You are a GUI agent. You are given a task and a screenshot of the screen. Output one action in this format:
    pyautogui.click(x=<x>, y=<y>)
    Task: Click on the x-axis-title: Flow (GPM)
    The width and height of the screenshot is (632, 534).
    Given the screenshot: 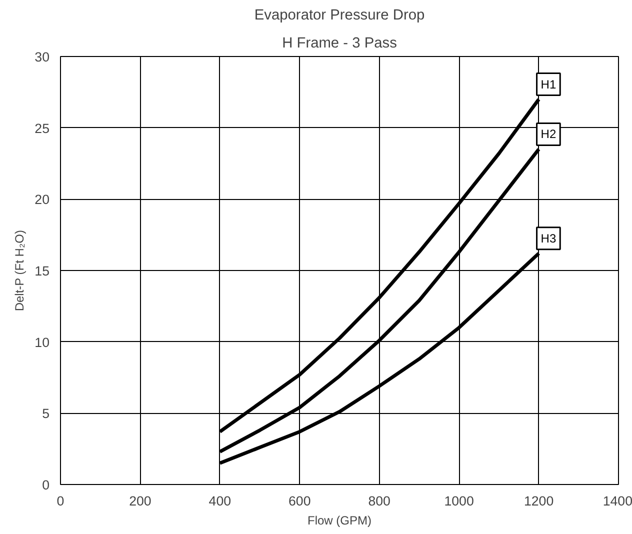 What is the action you would take?
    pyautogui.click(x=340, y=521)
    